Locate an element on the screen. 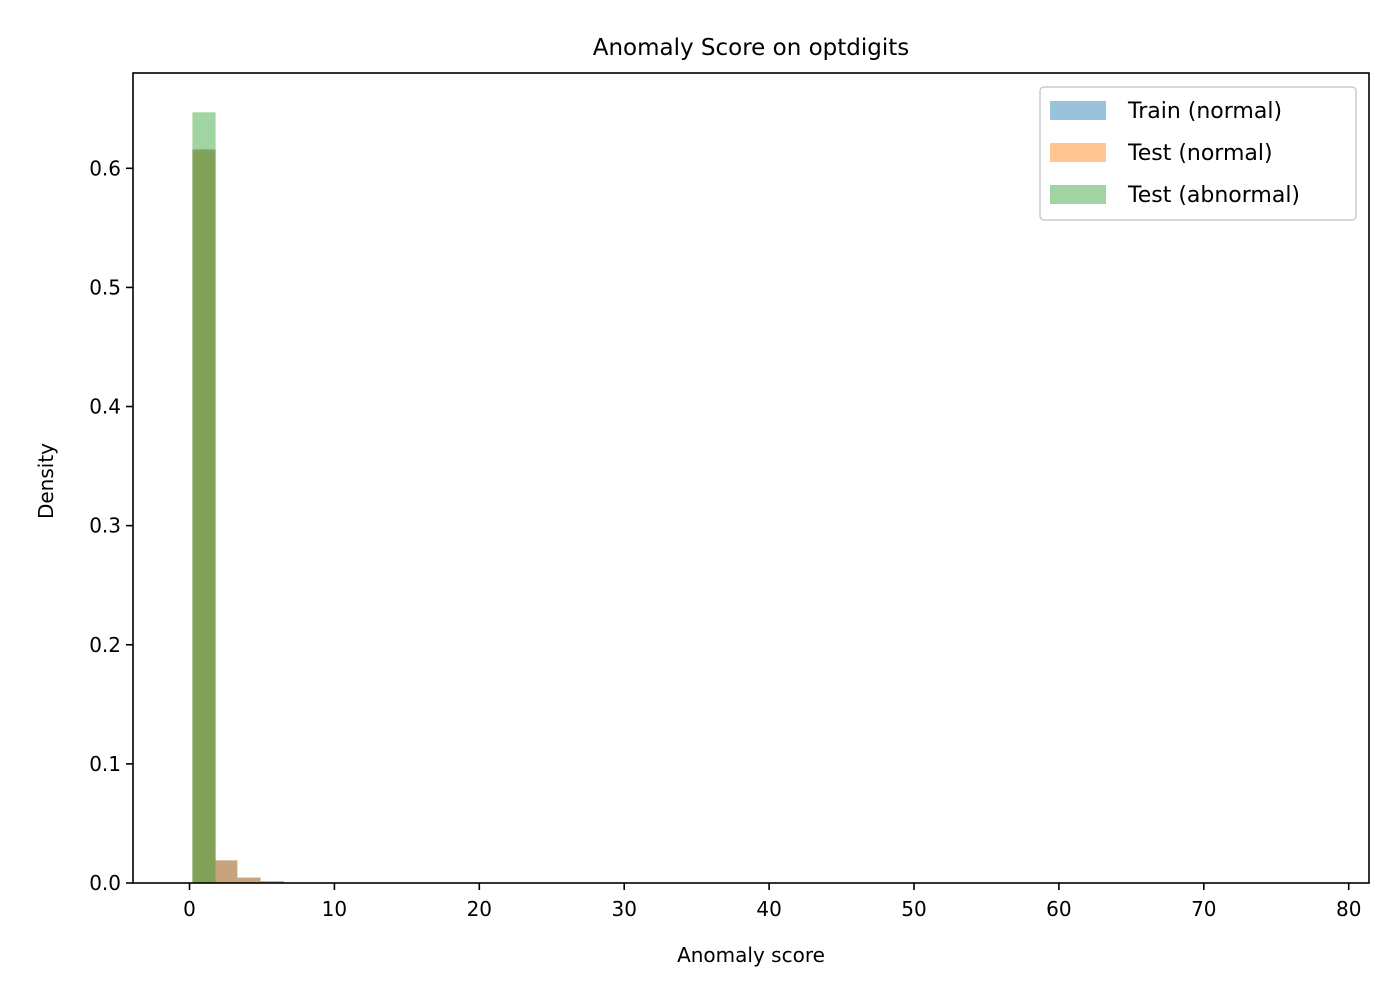 The height and width of the screenshot is (1000, 1400). x-axis-label: Anomaly score is located at coordinates (751, 955).